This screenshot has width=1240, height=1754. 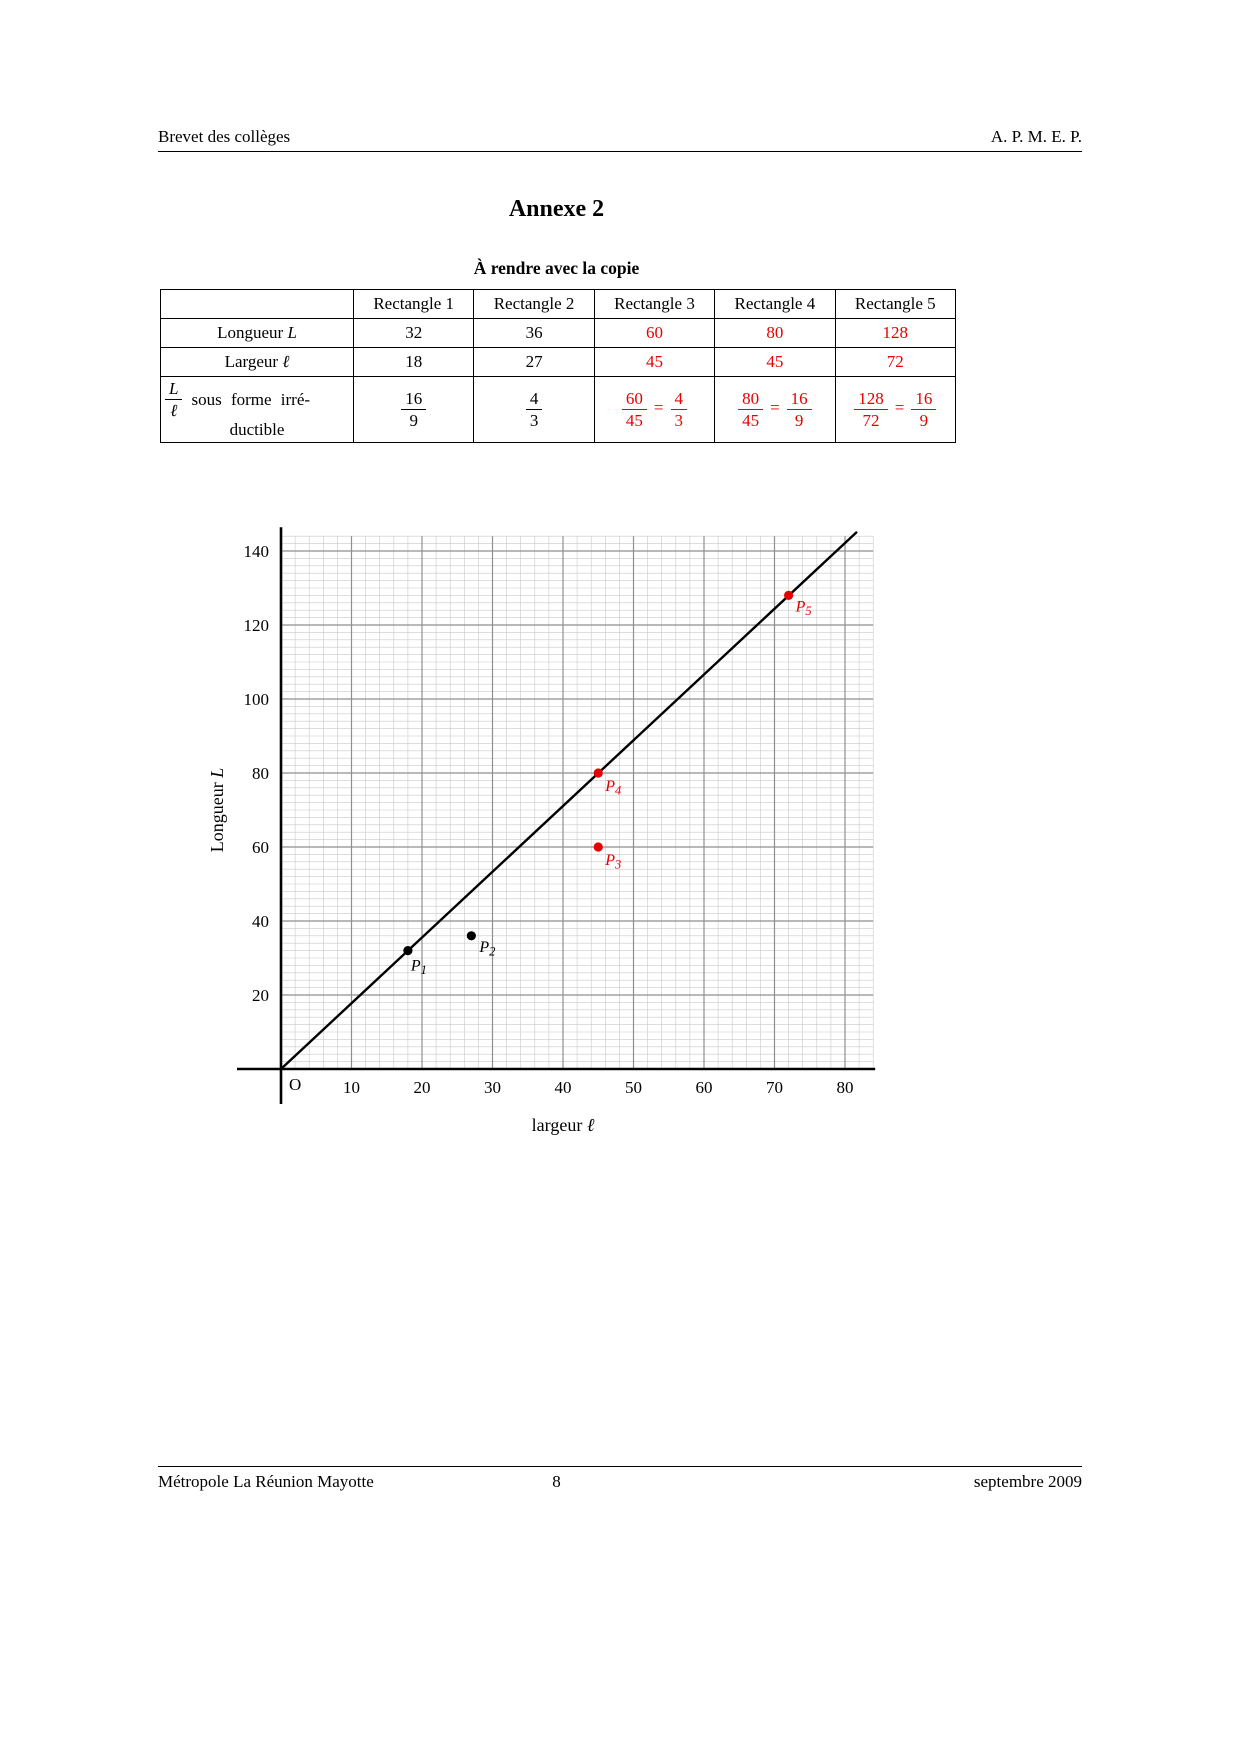 I want to click on y-tick-label: 40, so click(x=260, y=921).